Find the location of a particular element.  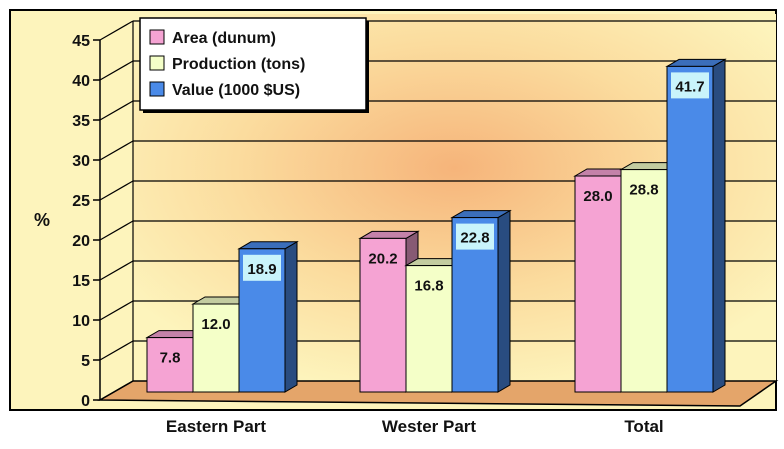

data-label: 28.0 is located at coordinates (597, 196).